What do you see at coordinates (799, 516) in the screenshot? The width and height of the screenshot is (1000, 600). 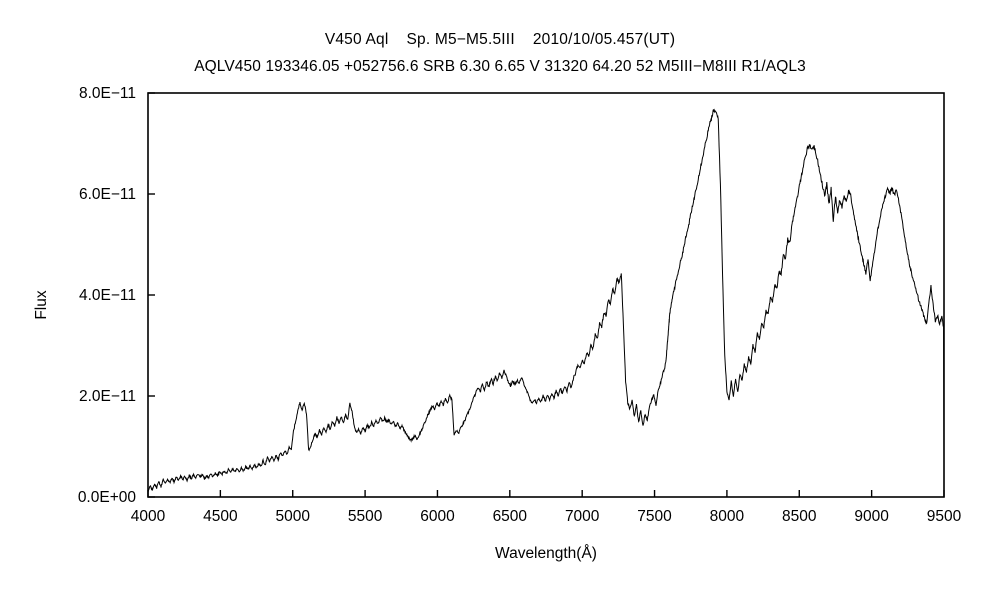 I see `x-tick-label: 8500` at bounding box center [799, 516].